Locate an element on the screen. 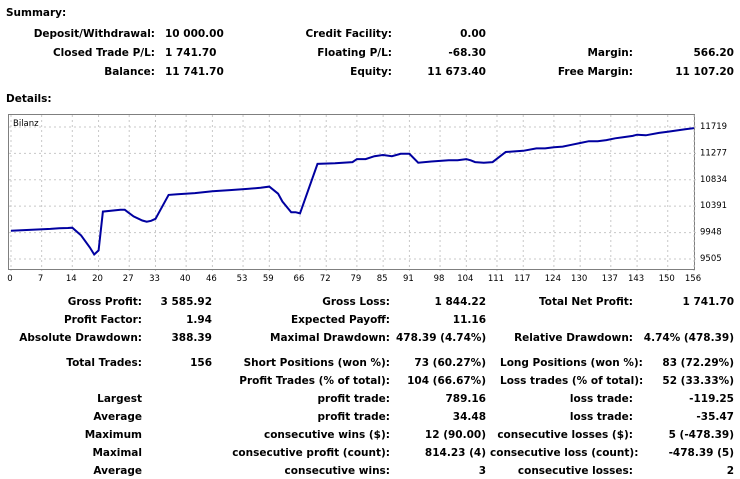  deposit-label: Deposit/Withdrawal: is located at coordinates (94, 34).